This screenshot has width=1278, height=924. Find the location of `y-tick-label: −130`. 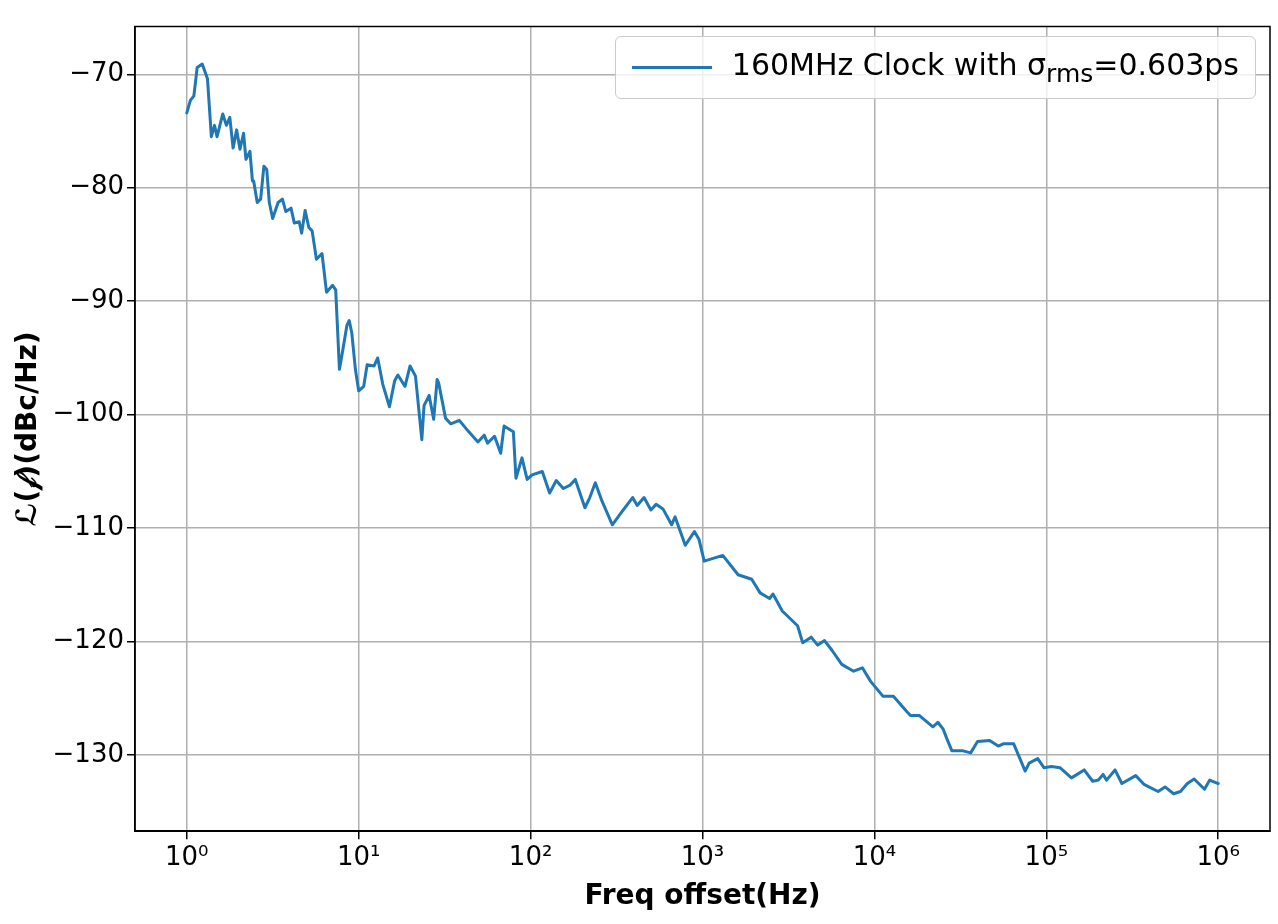

y-tick-label: −130 is located at coordinates (88, 752).